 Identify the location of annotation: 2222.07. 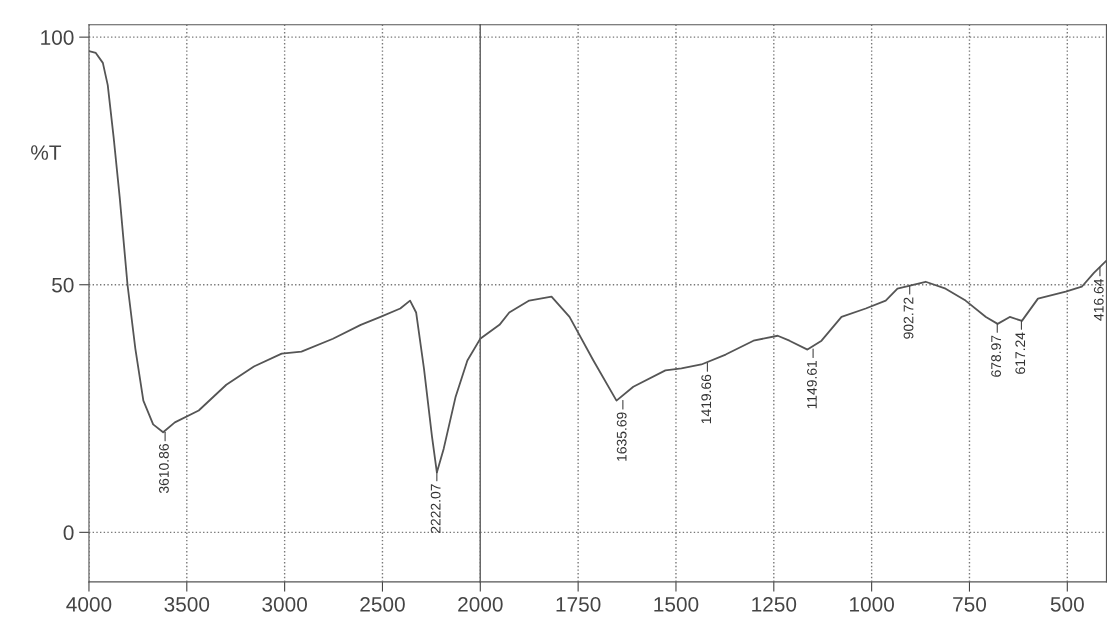
(435, 509).